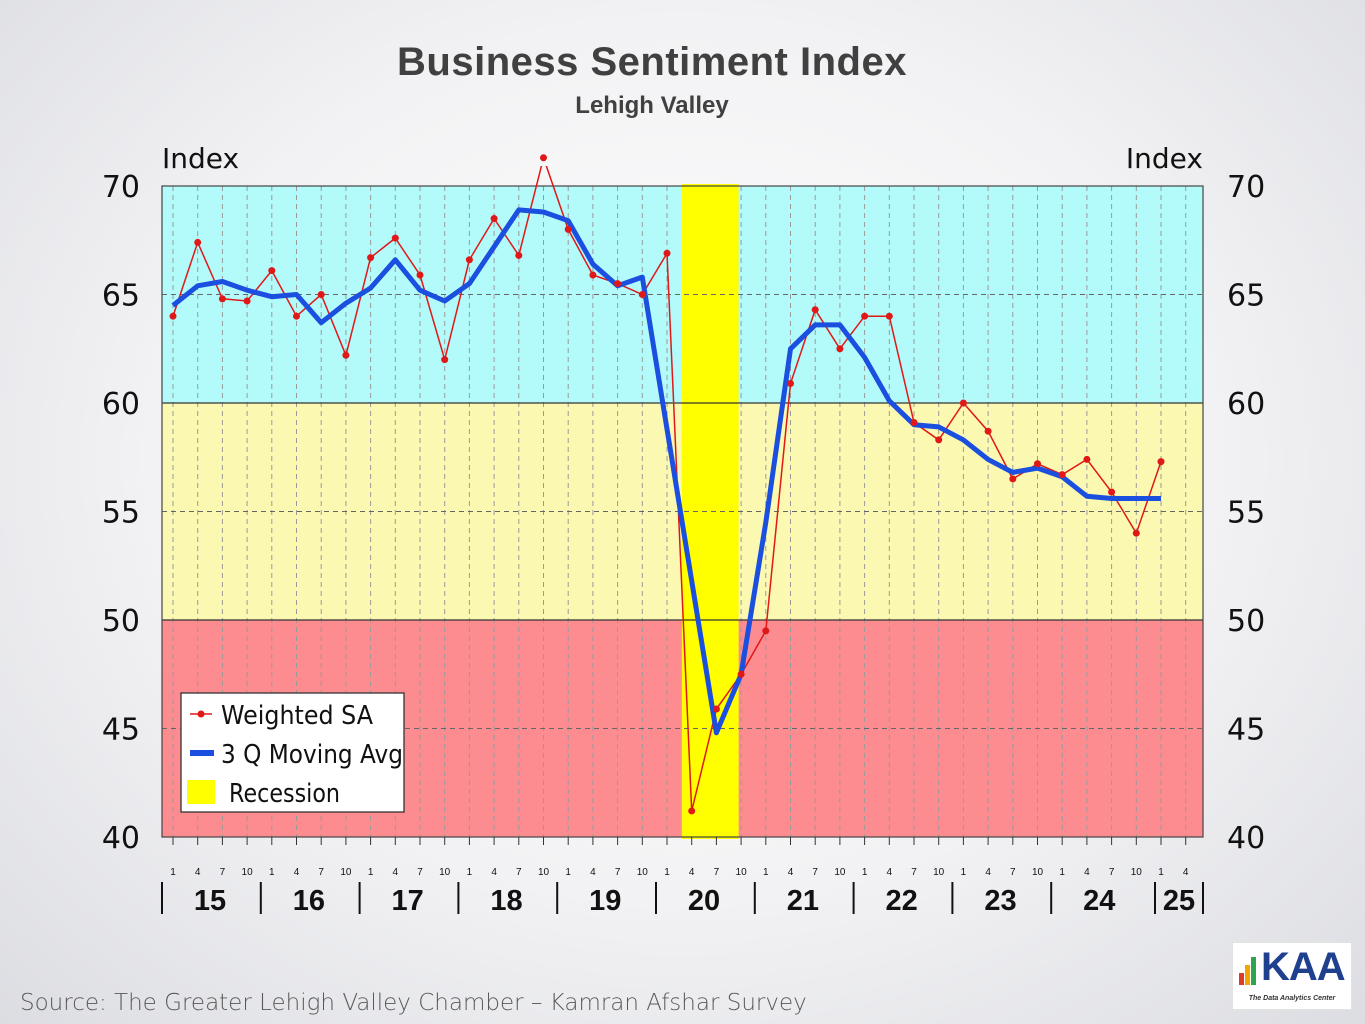 The image size is (1365, 1024). What do you see at coordinates (803, 901) in the screenshot?
I see `year-label: 21` at bounding box center [803, 901].